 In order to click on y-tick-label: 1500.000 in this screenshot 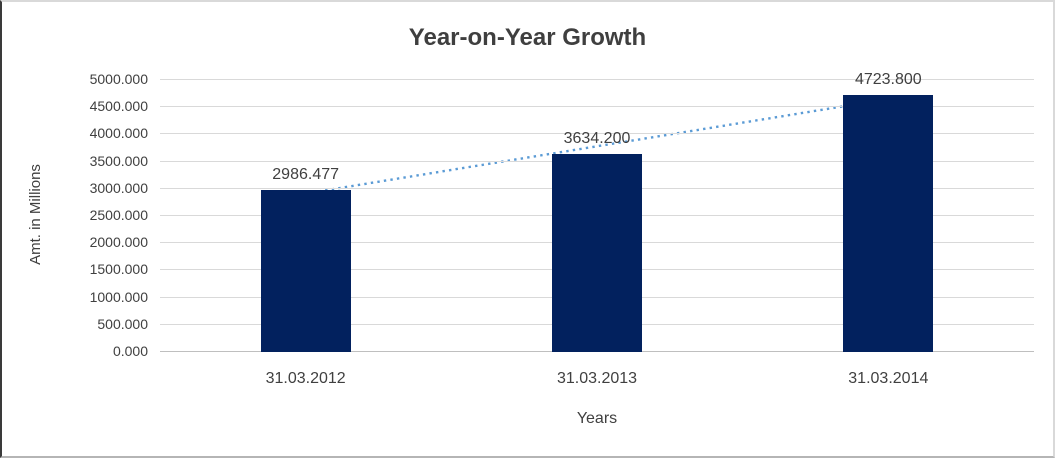, I will do `click(118, 269)`.